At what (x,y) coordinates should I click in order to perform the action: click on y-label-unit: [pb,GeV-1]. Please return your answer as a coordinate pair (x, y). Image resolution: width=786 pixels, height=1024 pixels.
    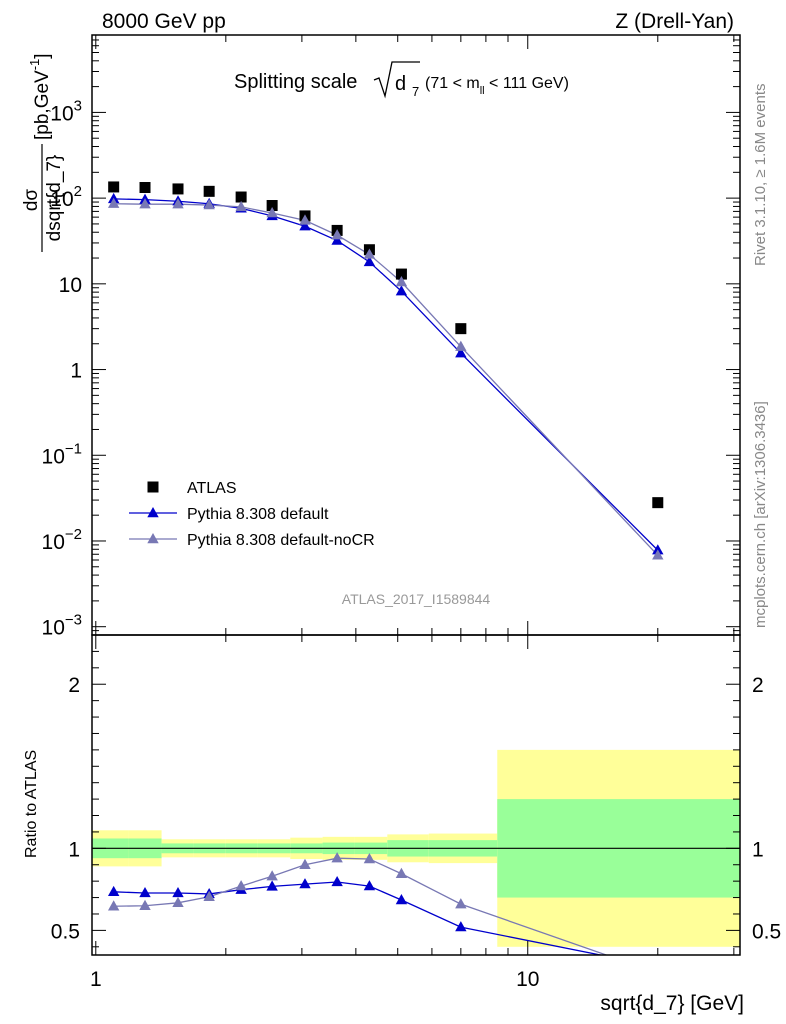
    Looking at the image, I should click on (40, 96).